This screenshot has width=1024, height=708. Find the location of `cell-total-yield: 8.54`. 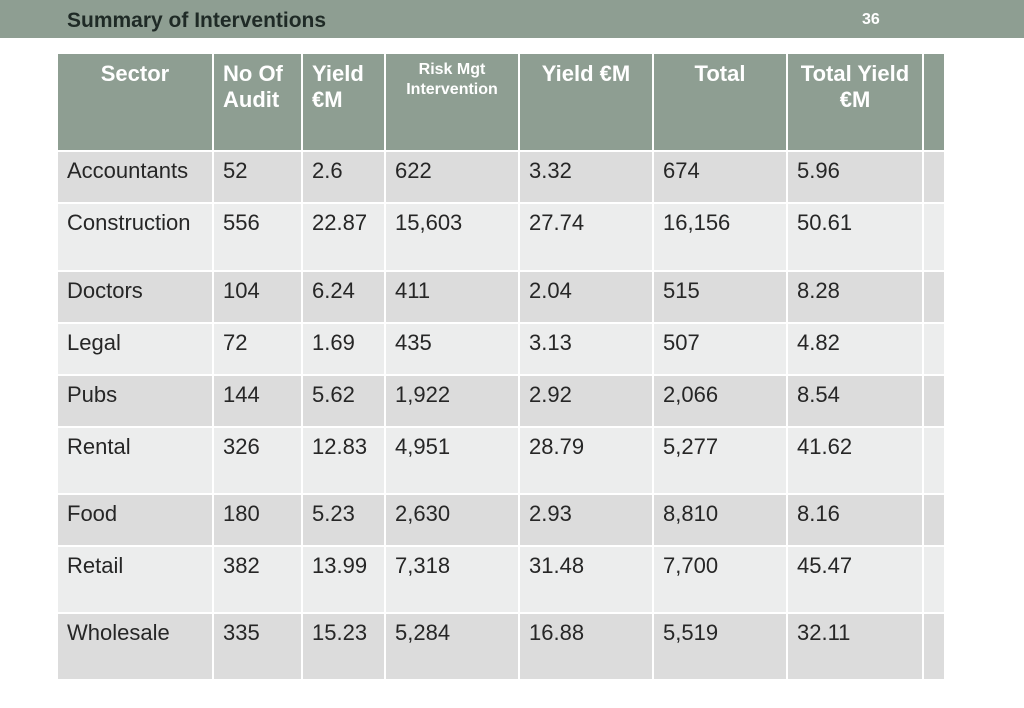

cell-total-yield: 8.54 is located at coordinates (855, 401).